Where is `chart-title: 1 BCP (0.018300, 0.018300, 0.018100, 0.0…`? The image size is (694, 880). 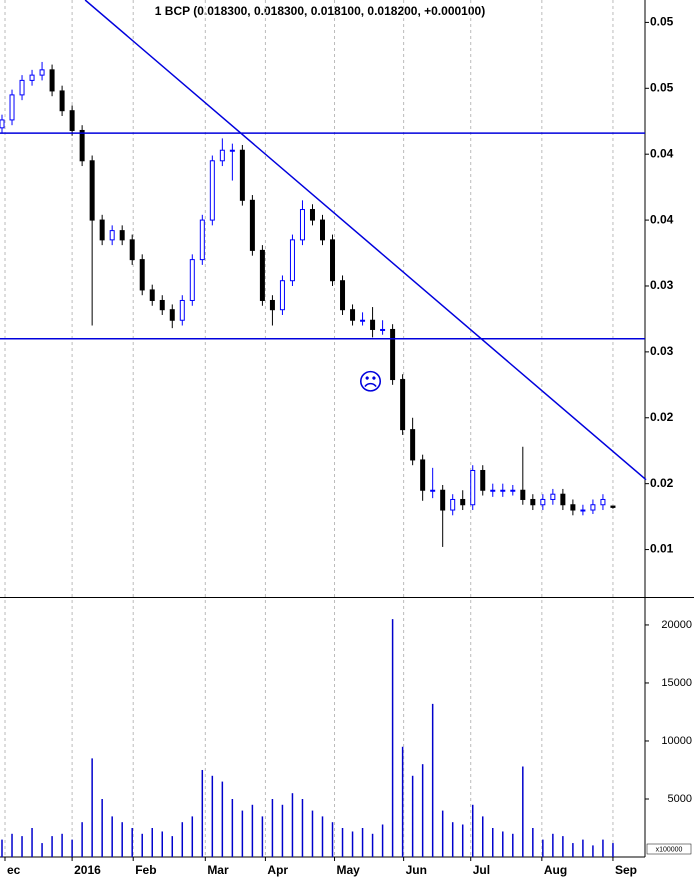
chart-title: 1 BCP (0.018300, 0.018300, 0.018100, 0.0… is located at coordinates (320, 11).